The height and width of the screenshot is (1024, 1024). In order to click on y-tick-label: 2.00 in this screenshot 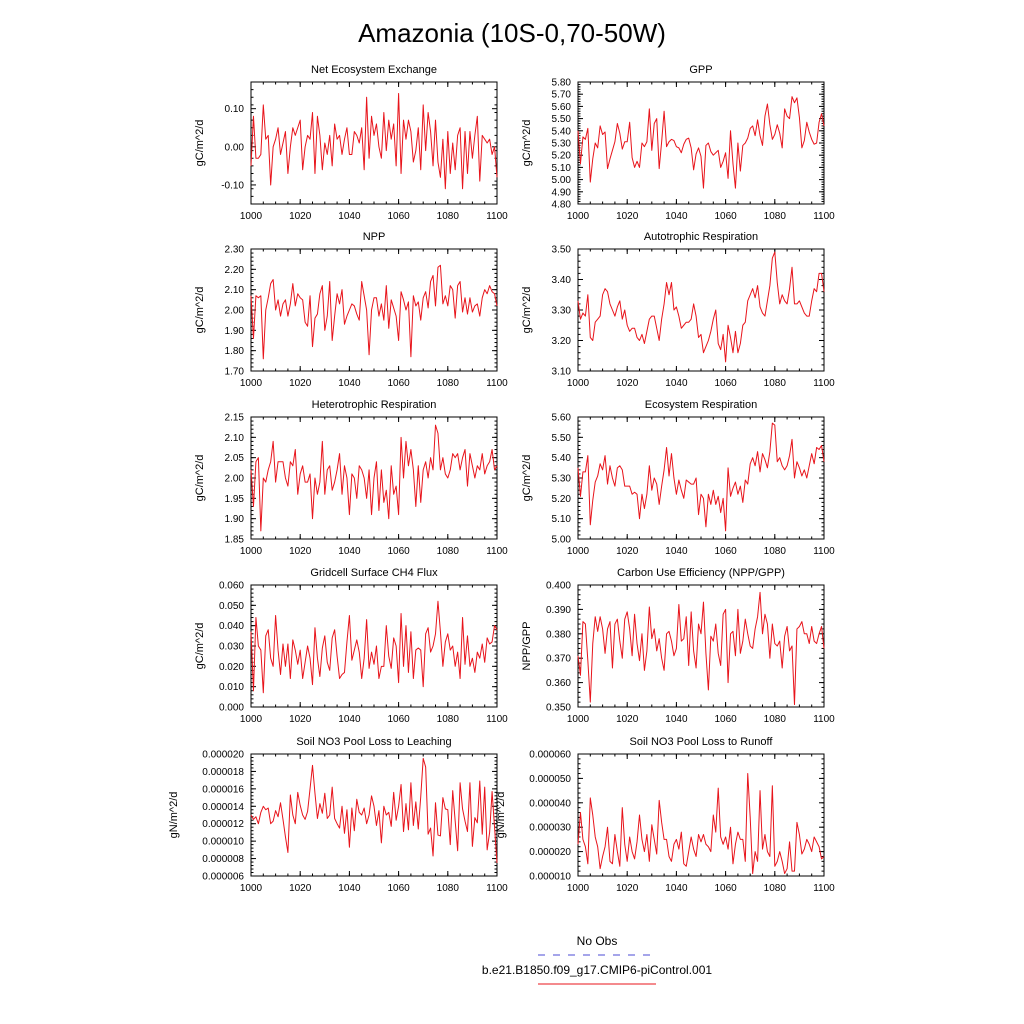, I will do `click(235, 479)`.